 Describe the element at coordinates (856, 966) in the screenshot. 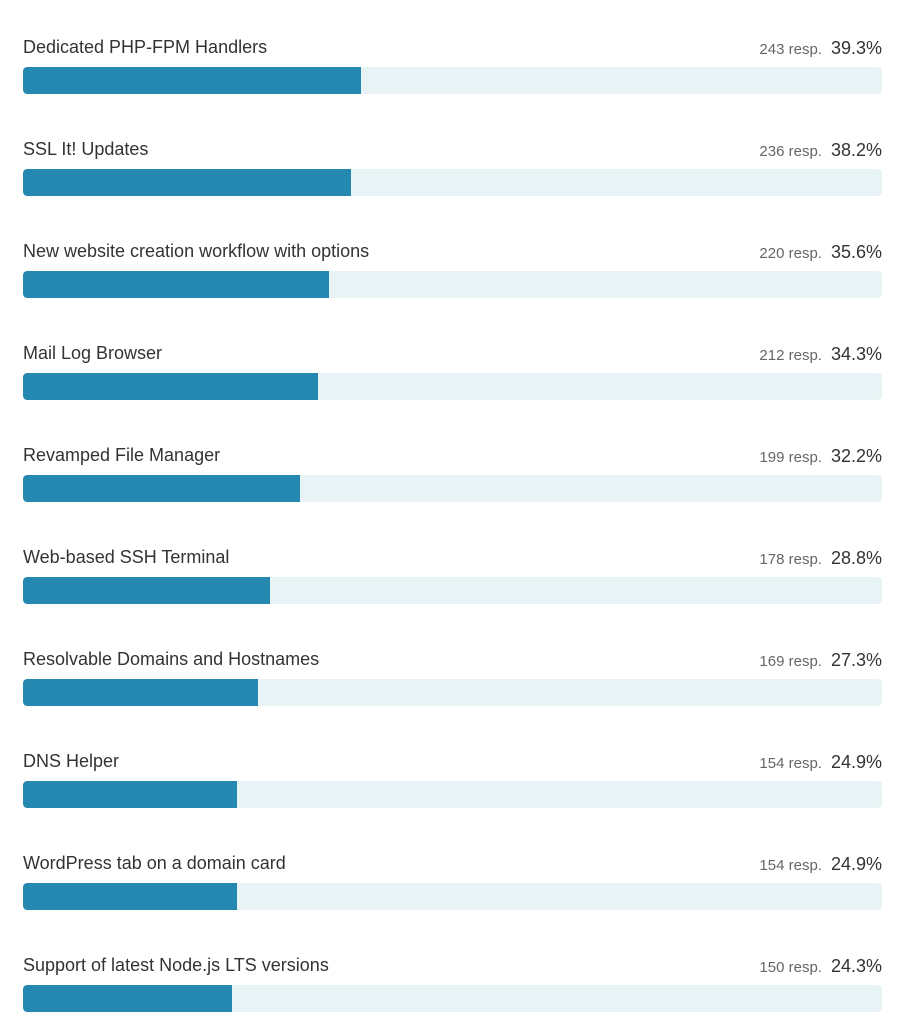

I see `percentage-value: 24.3%` at that location.